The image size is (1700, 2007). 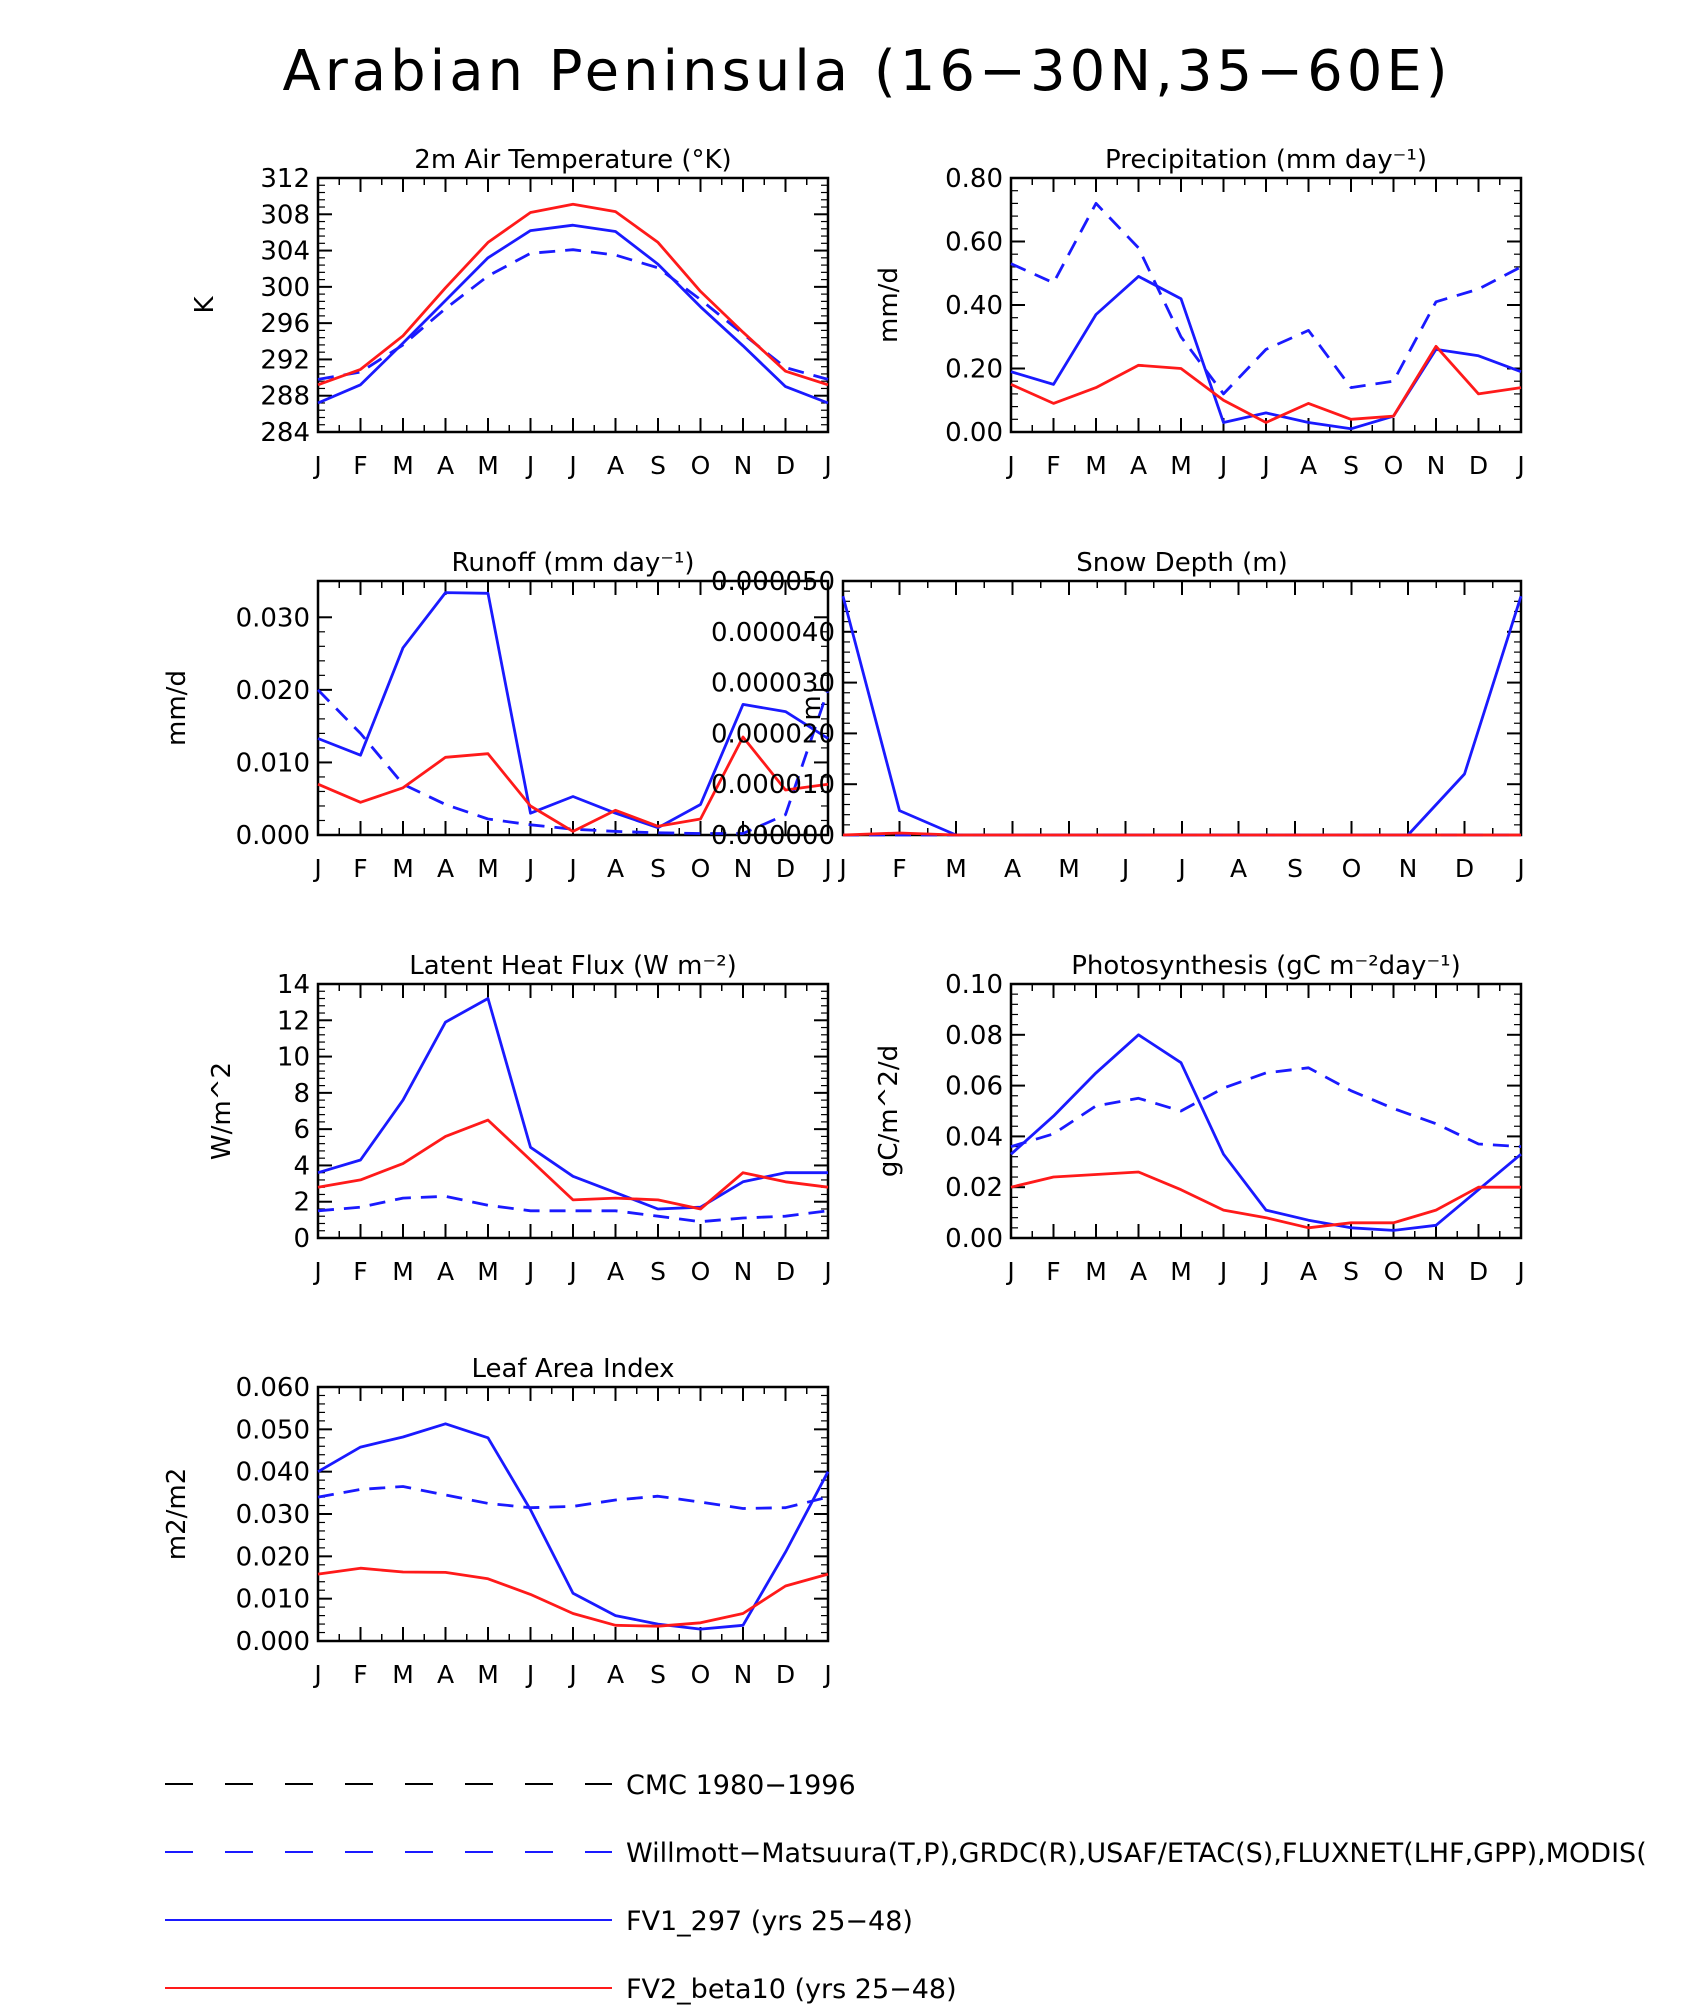 I want to click on chart-title: Precipitation (mm day⁻¹), so click(x=1266, y=160).